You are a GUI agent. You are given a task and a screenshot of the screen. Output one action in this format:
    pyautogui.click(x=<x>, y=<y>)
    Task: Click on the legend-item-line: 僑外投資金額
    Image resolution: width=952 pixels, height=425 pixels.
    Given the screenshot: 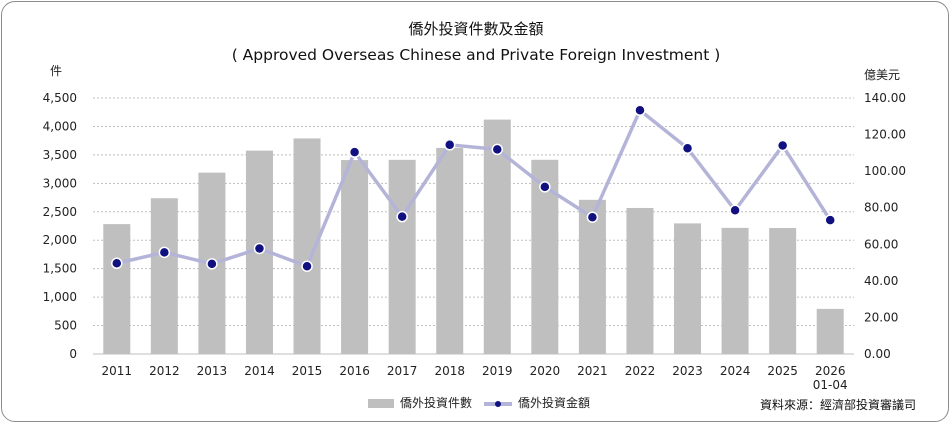 What is the action you would take?
    pyautogui.click(x=537, y=402)
    